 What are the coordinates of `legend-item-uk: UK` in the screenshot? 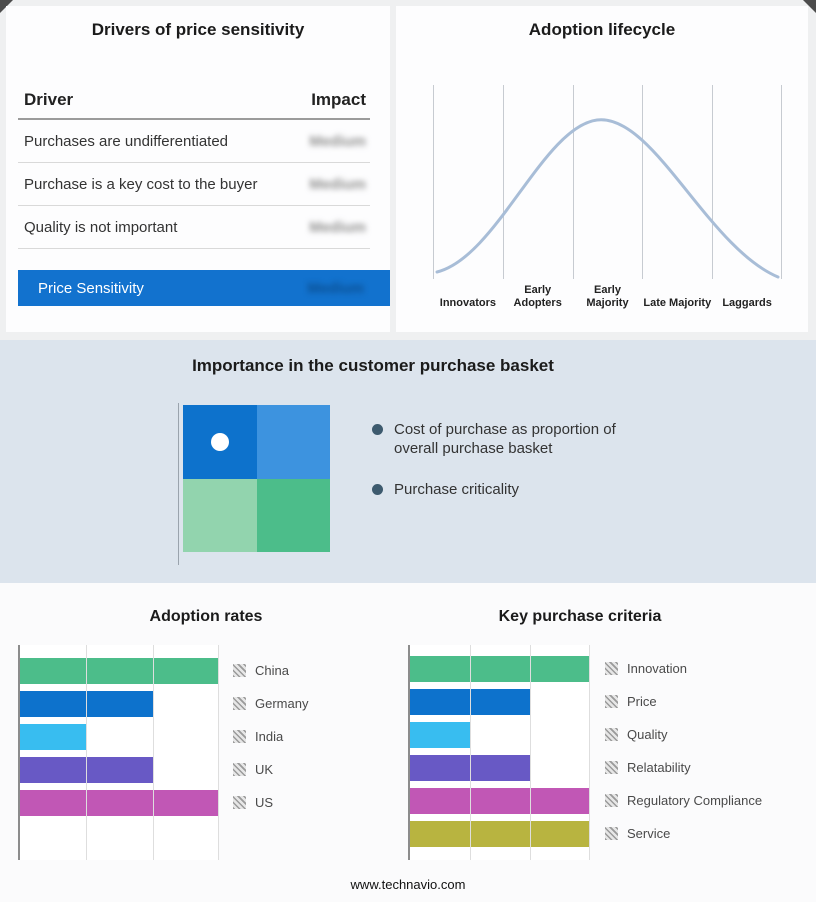 It's located at (270, 773).